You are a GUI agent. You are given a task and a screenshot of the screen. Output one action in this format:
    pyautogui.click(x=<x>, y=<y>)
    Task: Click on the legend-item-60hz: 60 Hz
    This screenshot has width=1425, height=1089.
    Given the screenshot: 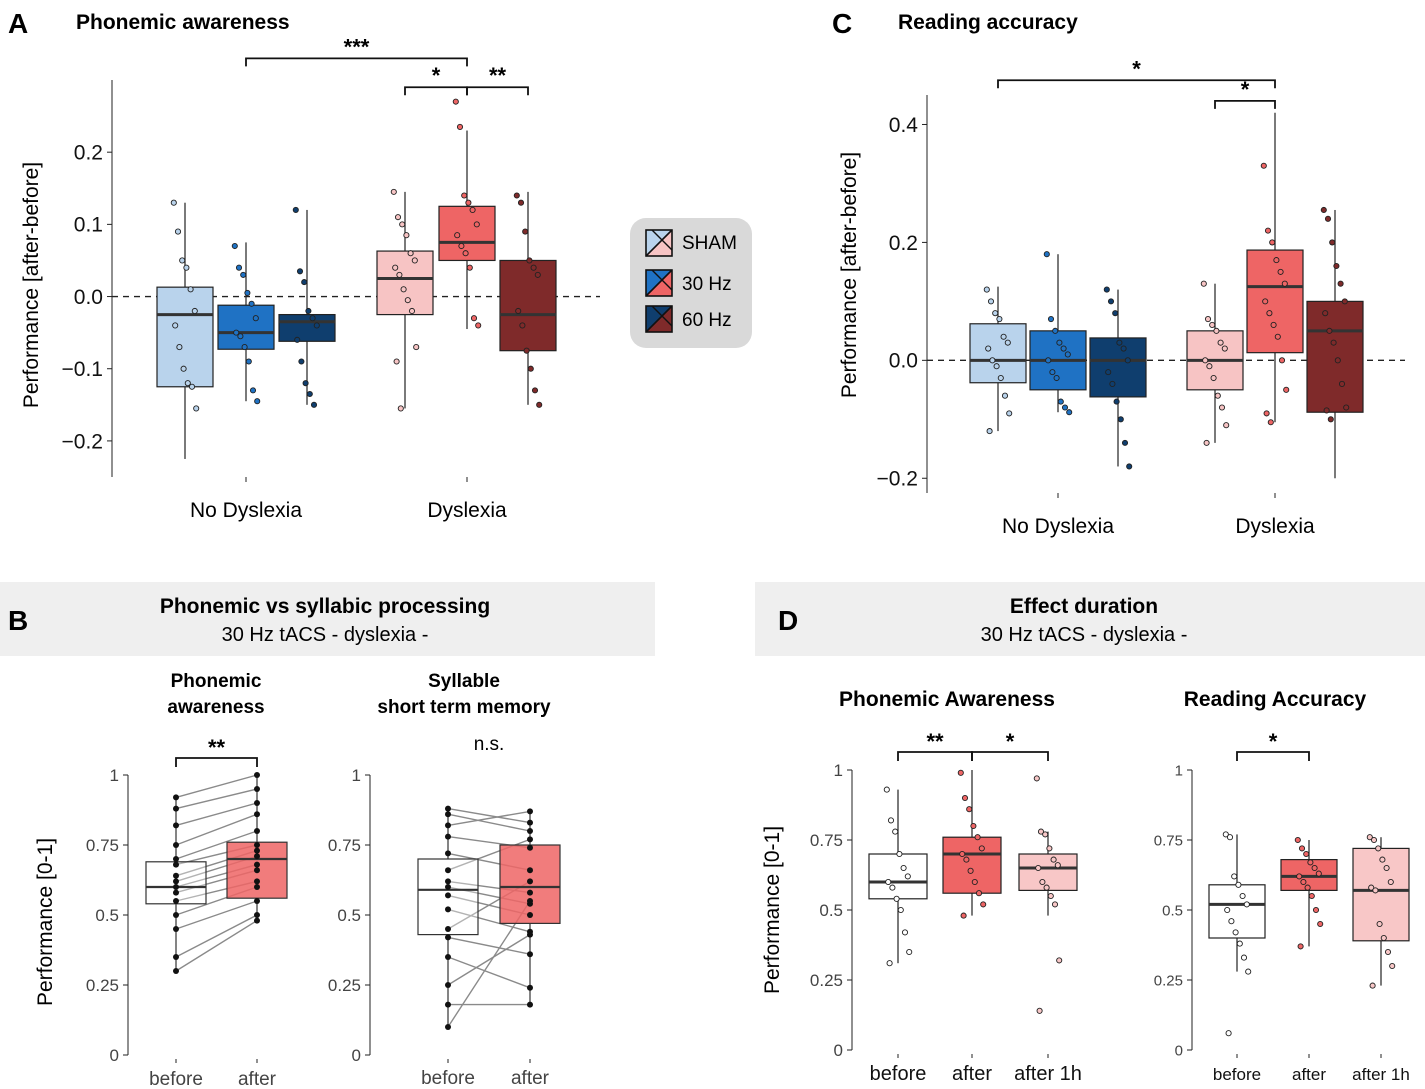 What is the action you would take?
    pyautogui.click(x=688, y=319)
    